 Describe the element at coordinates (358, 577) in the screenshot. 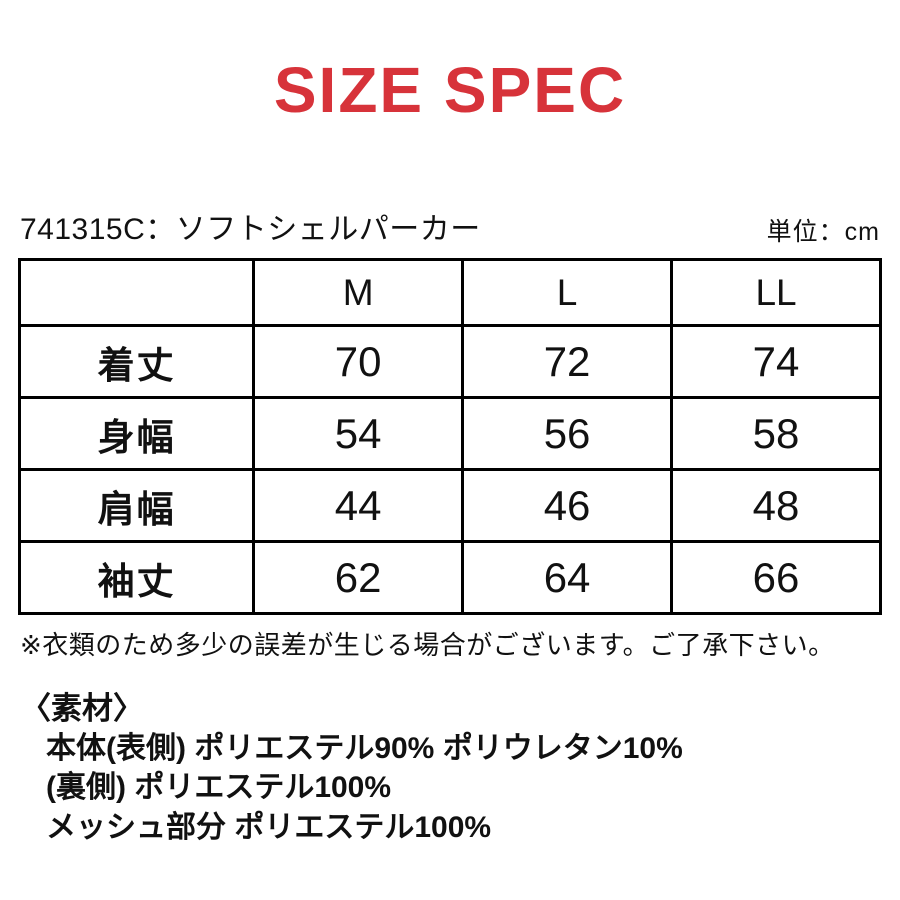

I see `value-sleeve-length-m: 62` at that location.